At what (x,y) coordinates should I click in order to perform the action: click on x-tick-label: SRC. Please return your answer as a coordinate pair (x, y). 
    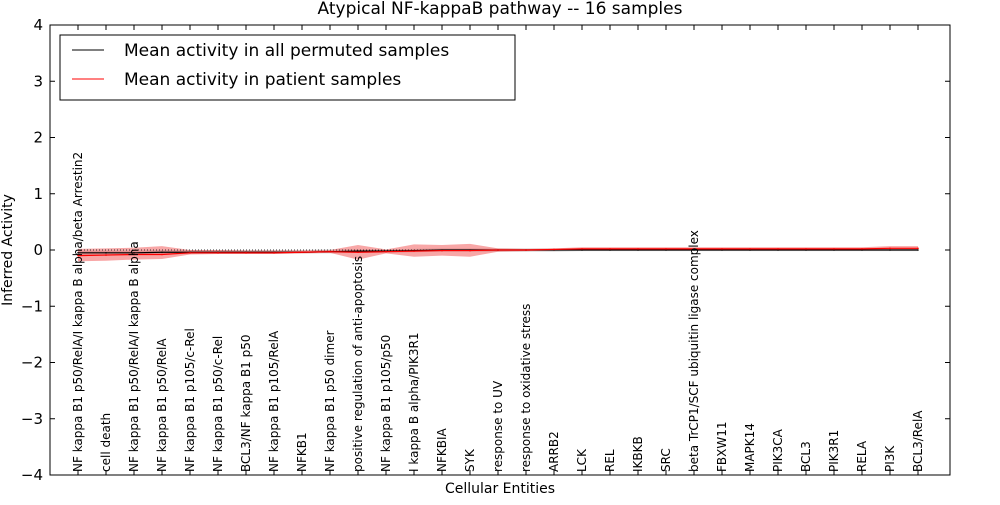
    Looking at the image, I should click on (666, 460).